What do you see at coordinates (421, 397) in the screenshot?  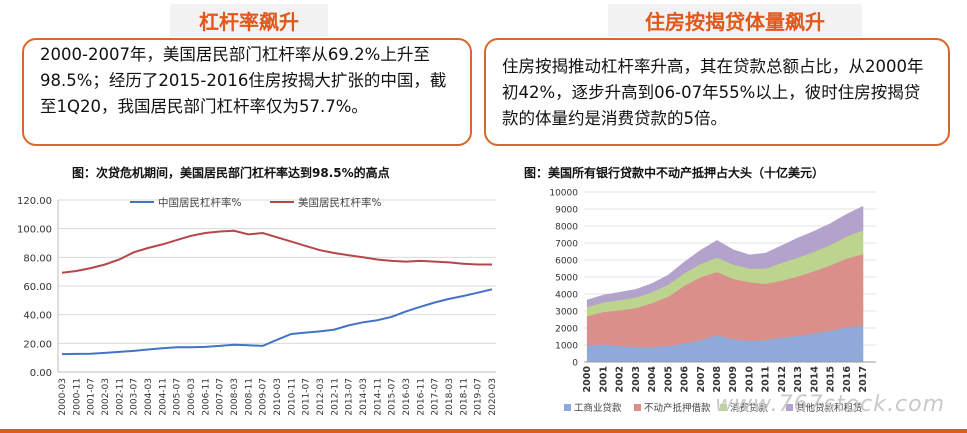 I see `x-tick-label: 2016-11` at bounding box center [421, 397].